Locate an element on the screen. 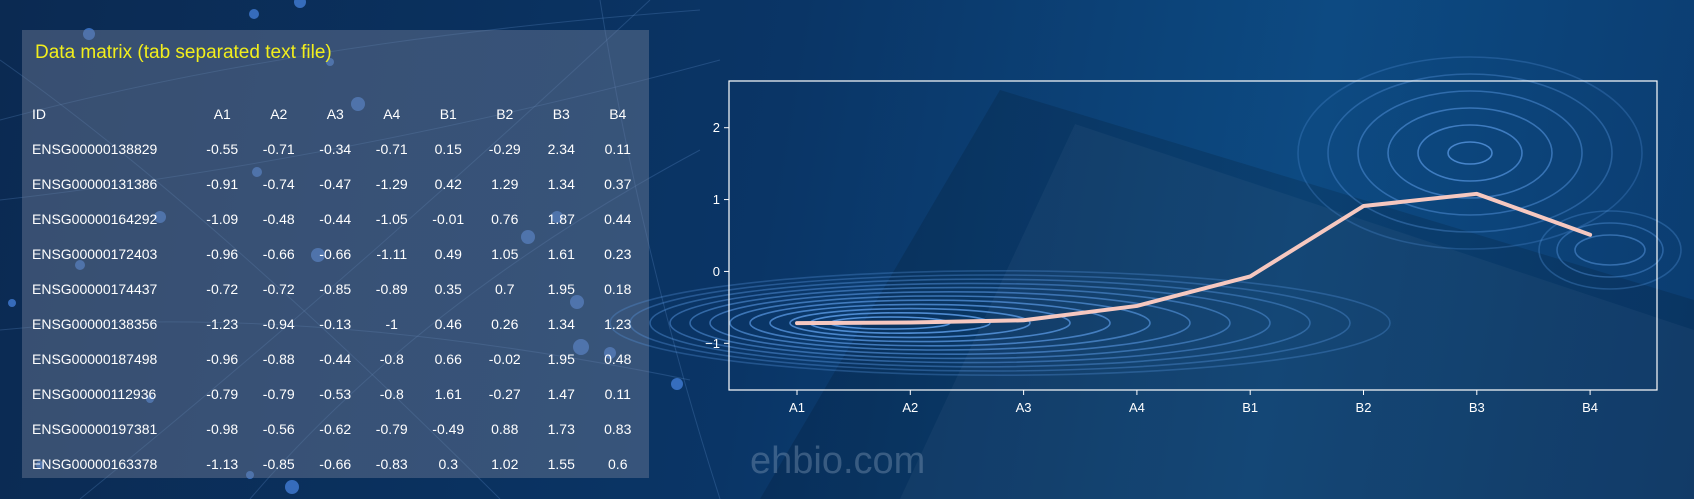  gene-id-cell: ENSG00000187498 is located at coordinates (95, 358).